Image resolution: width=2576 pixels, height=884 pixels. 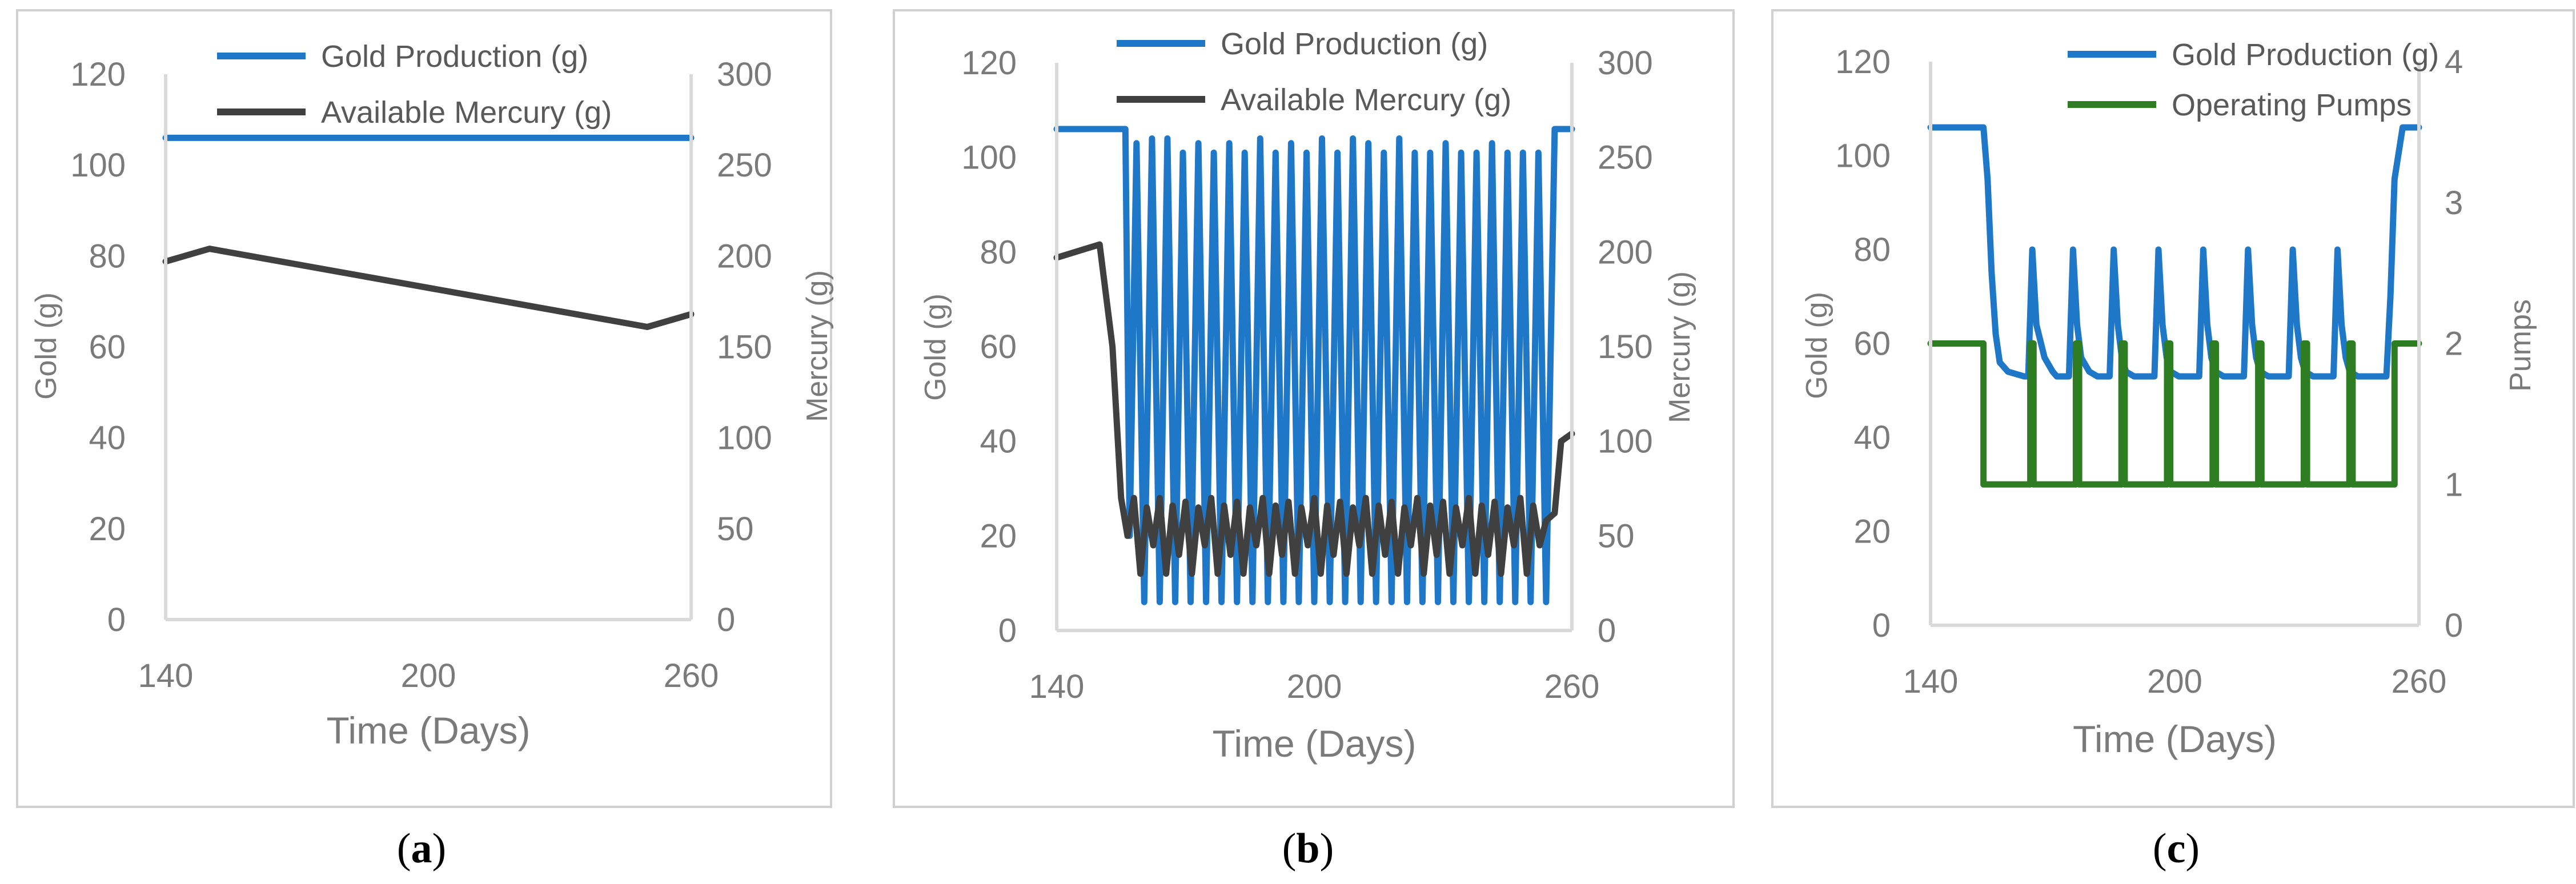 I want to click on y-right-tick-label: 3, so click(x=2454, y=203).